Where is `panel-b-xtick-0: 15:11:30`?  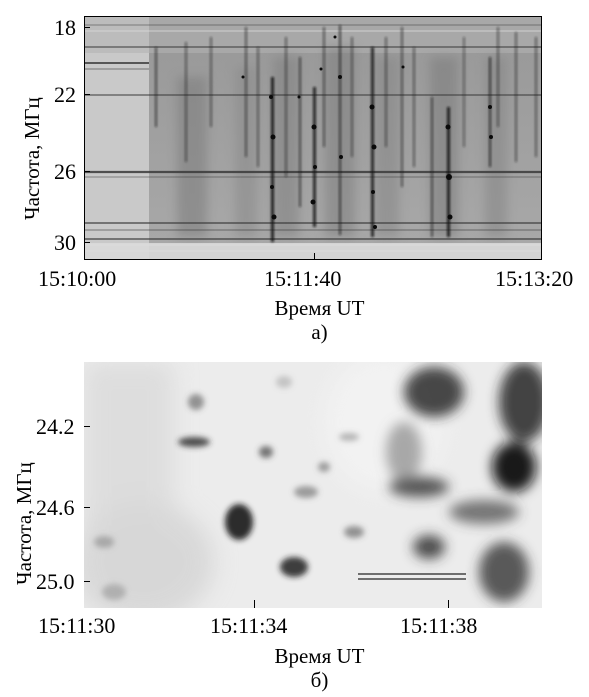 panel-b-xtick-0: 15:11:30 is located at coordinates (77, 625).